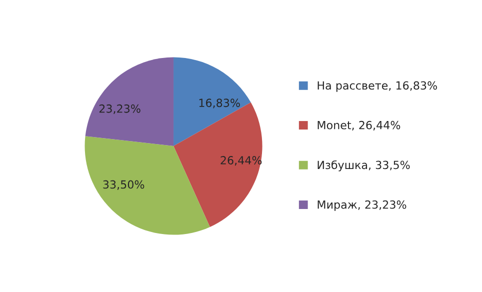 This screenshot has height=292, width=482. I want to click on data-label: 33,50%, so click(123, 185).